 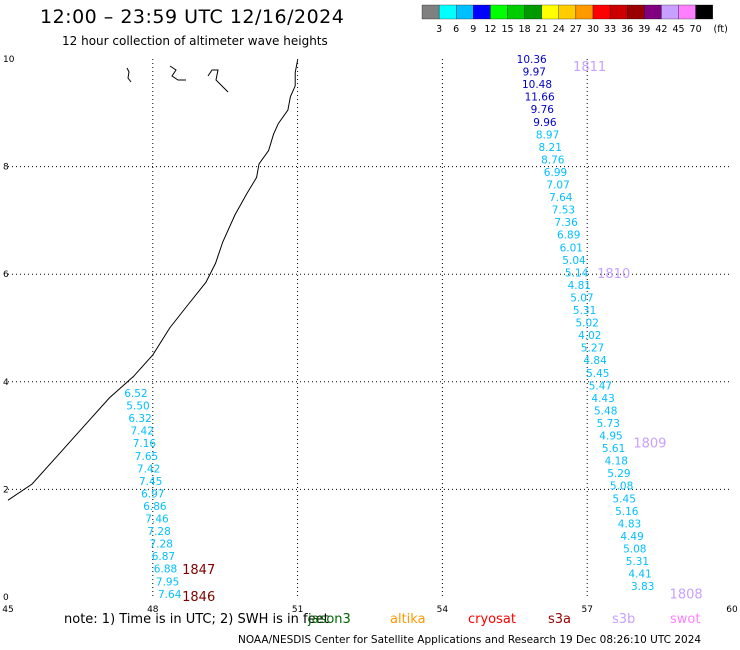 I want to click on time-label: 1810, so click(x=613, y=274).